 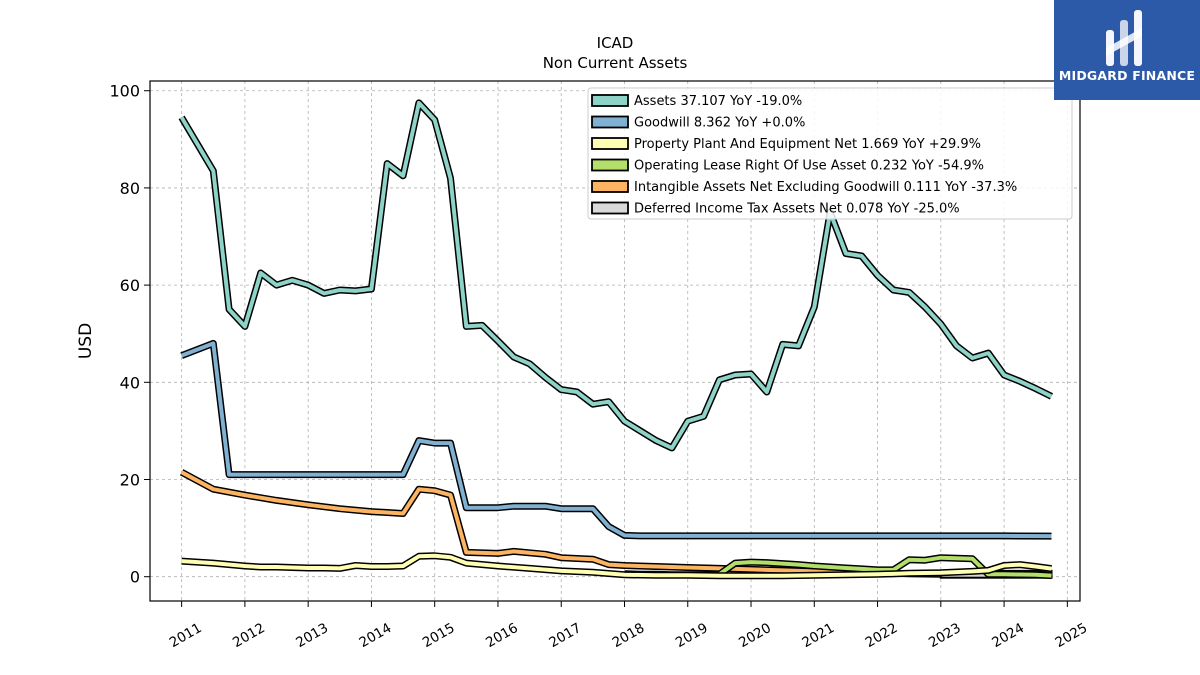 What do you see at coordinates (565, 635) in the screenshot?
I see `x-tick-label: 2017` at bounding box center [565, 635].